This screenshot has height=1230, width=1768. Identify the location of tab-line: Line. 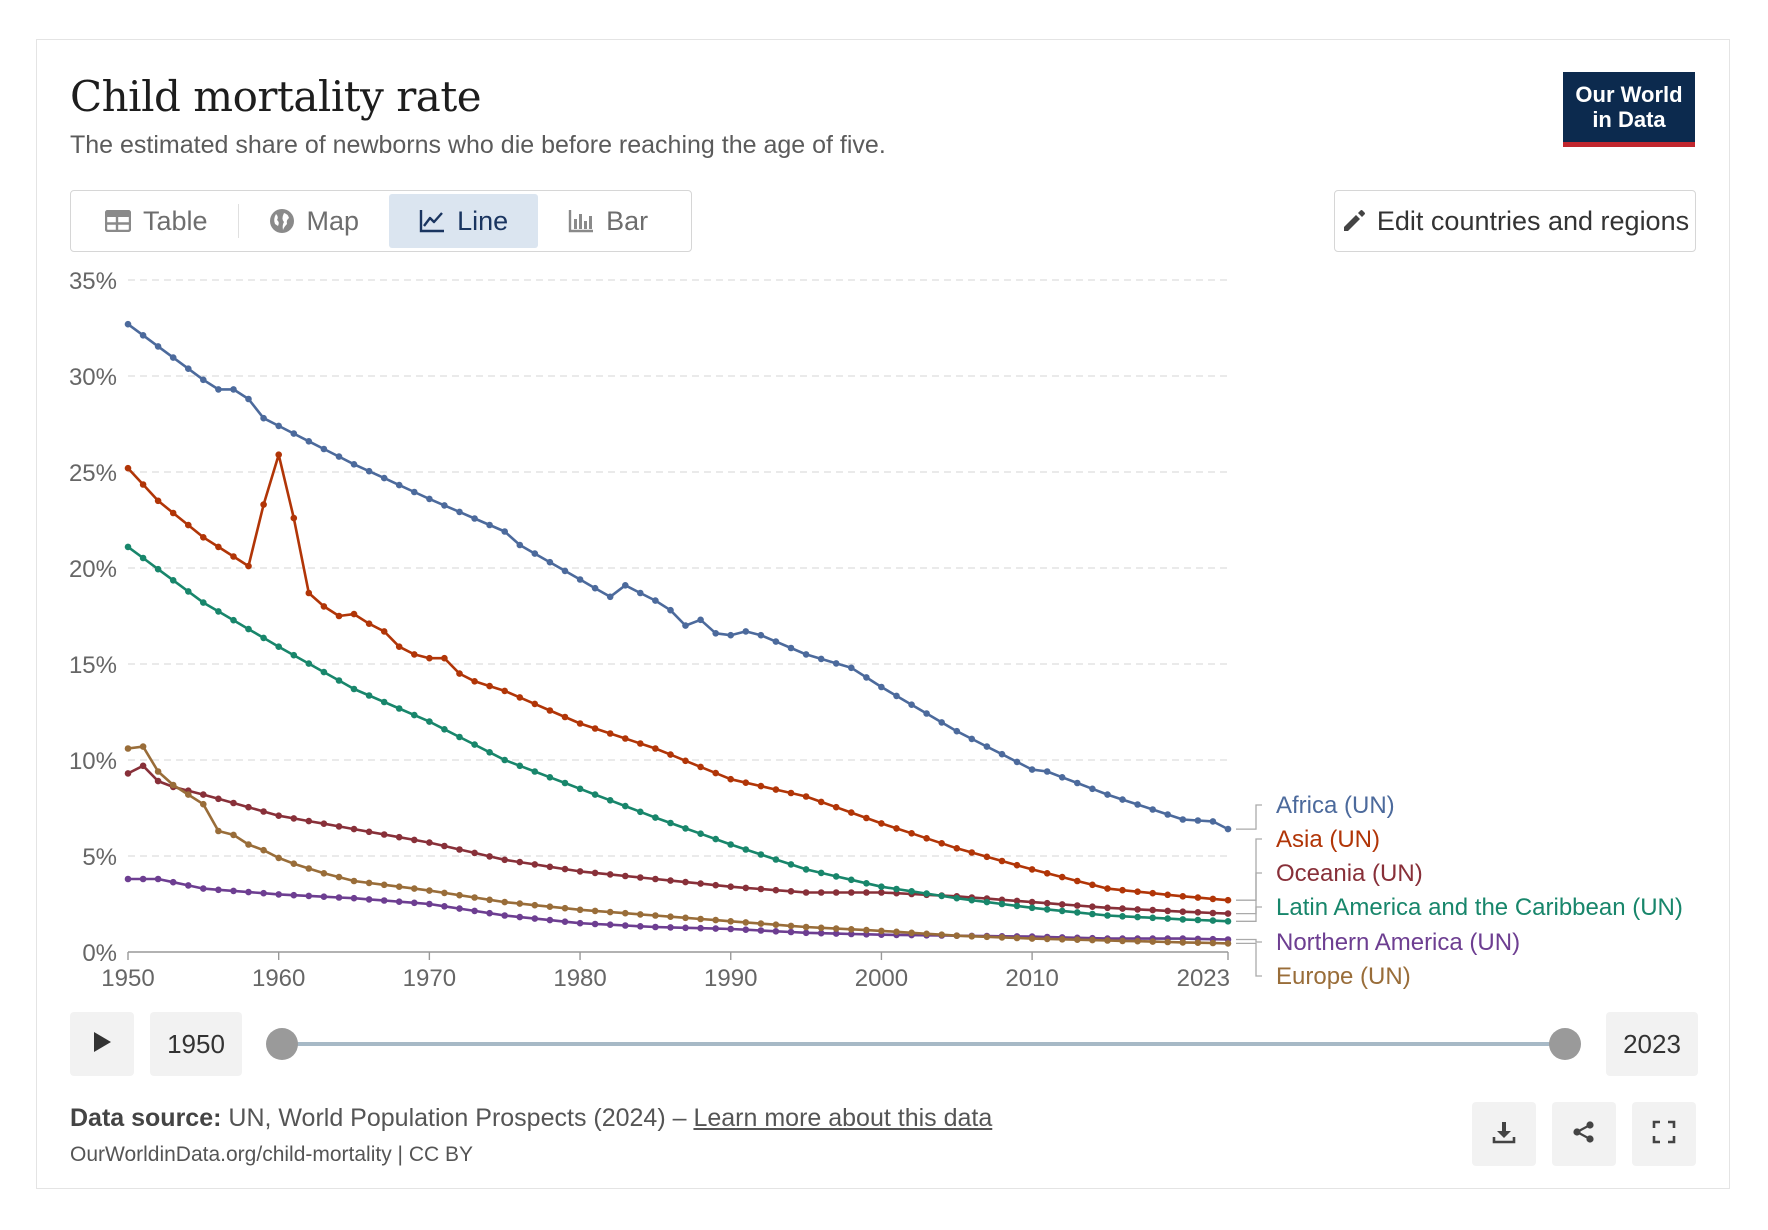
(464, 221).